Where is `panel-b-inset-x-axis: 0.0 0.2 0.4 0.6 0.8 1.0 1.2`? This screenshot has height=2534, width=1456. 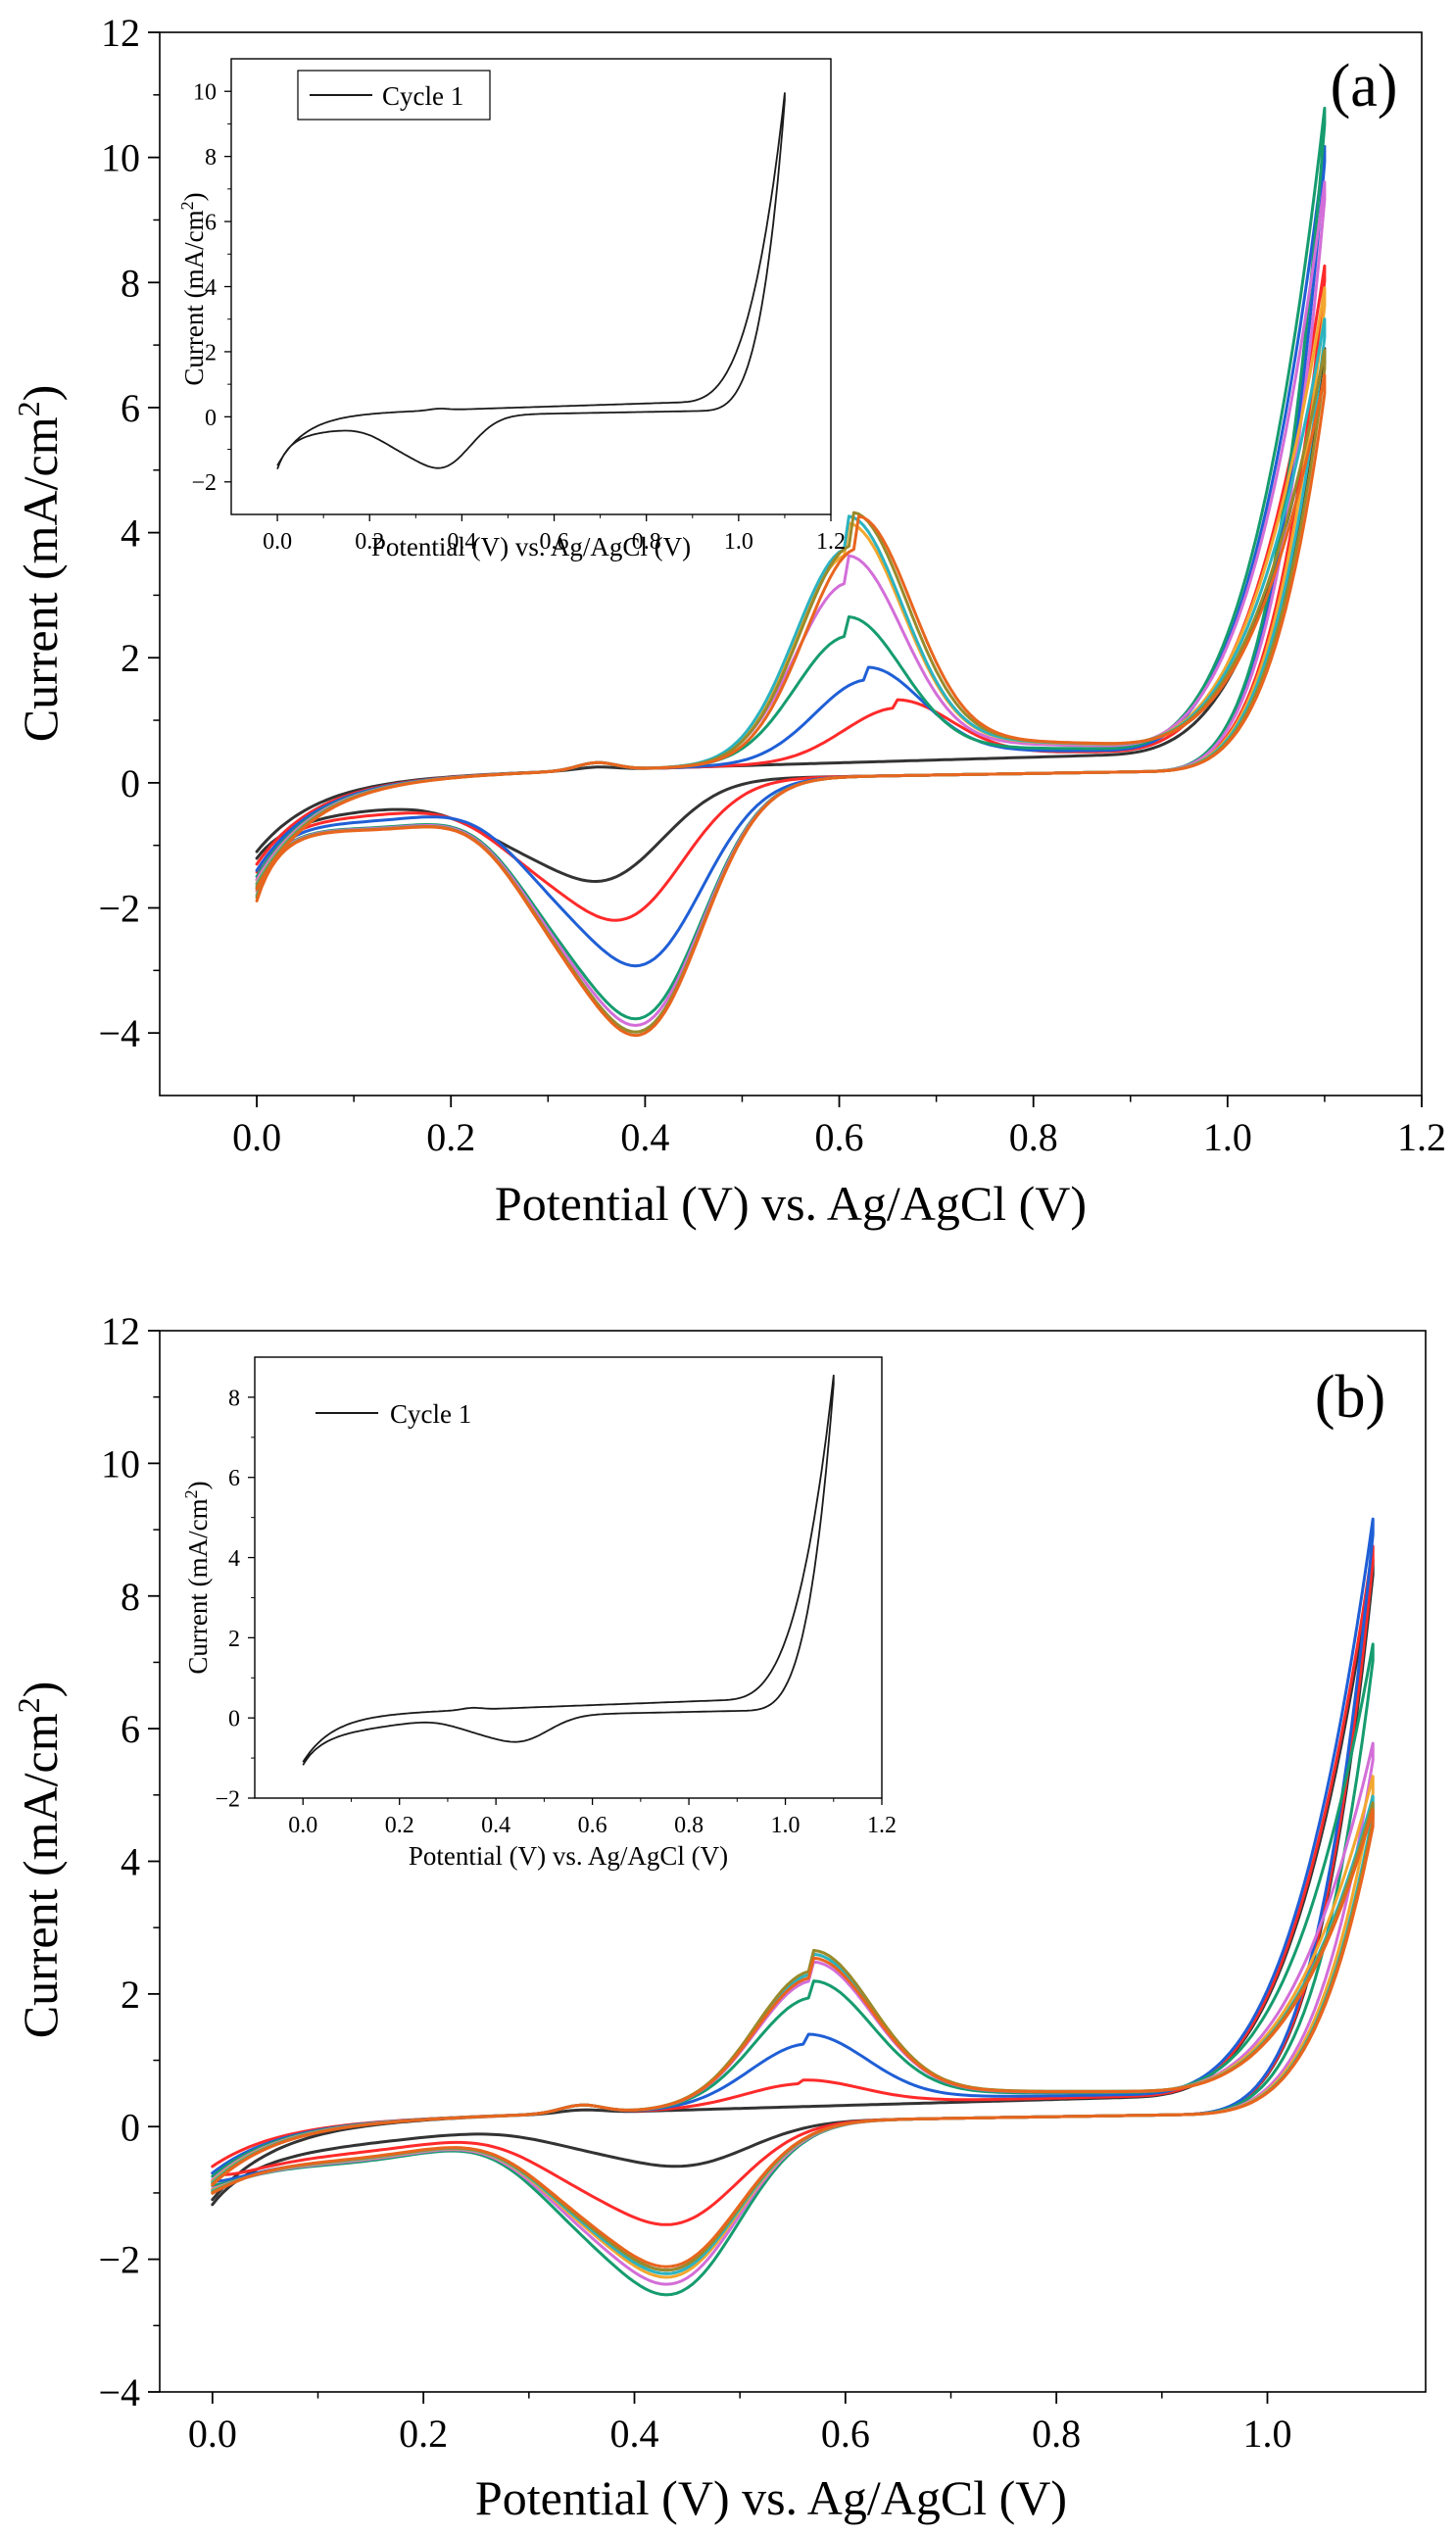 panel-b-inset-x-axis: 0.0 0.2 0.4 0.6 0.8 1.0 1.2 is located at coordinates (592, 1818).